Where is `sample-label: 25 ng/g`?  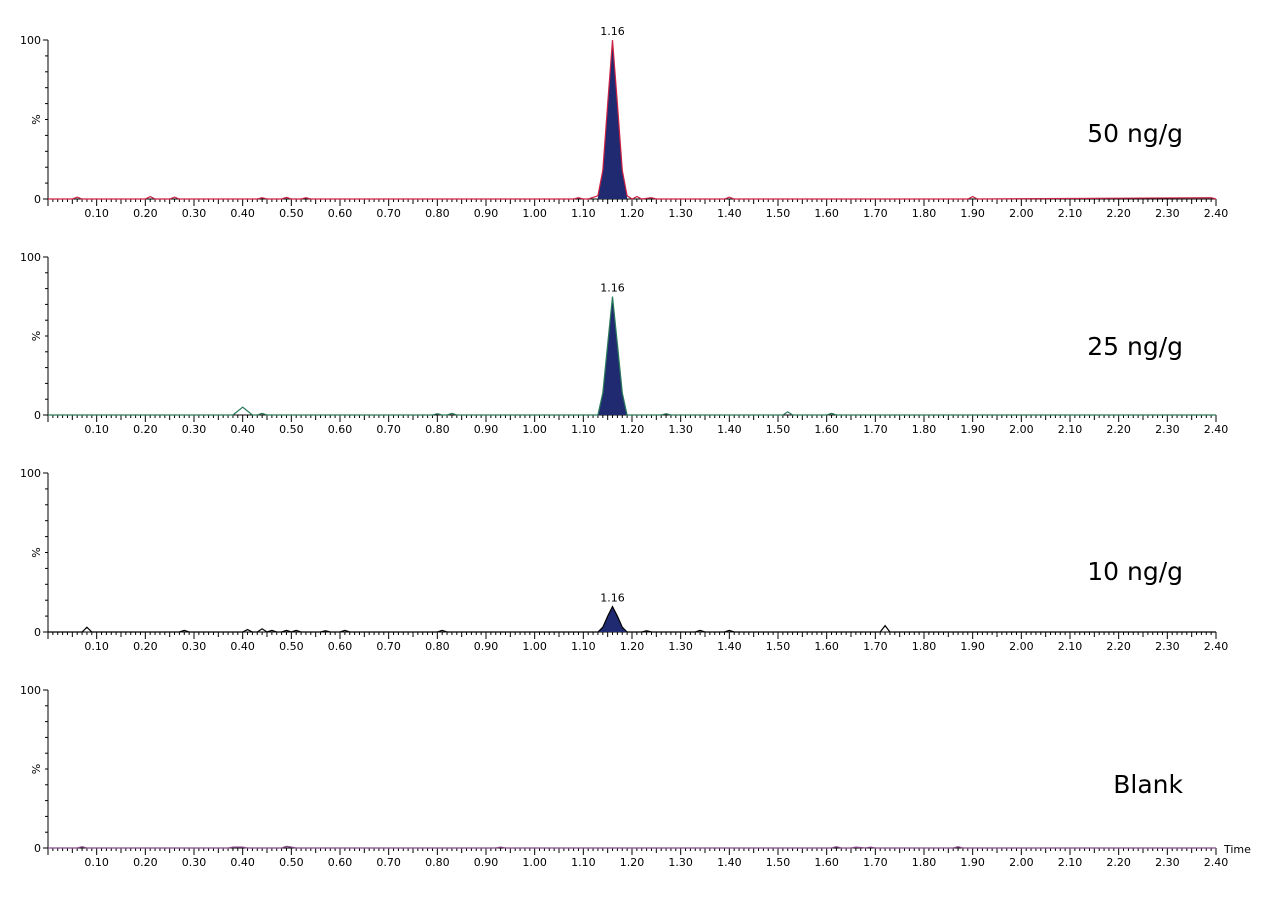
sample-label: 25 ng/g is located at coordinates (1135, 346).